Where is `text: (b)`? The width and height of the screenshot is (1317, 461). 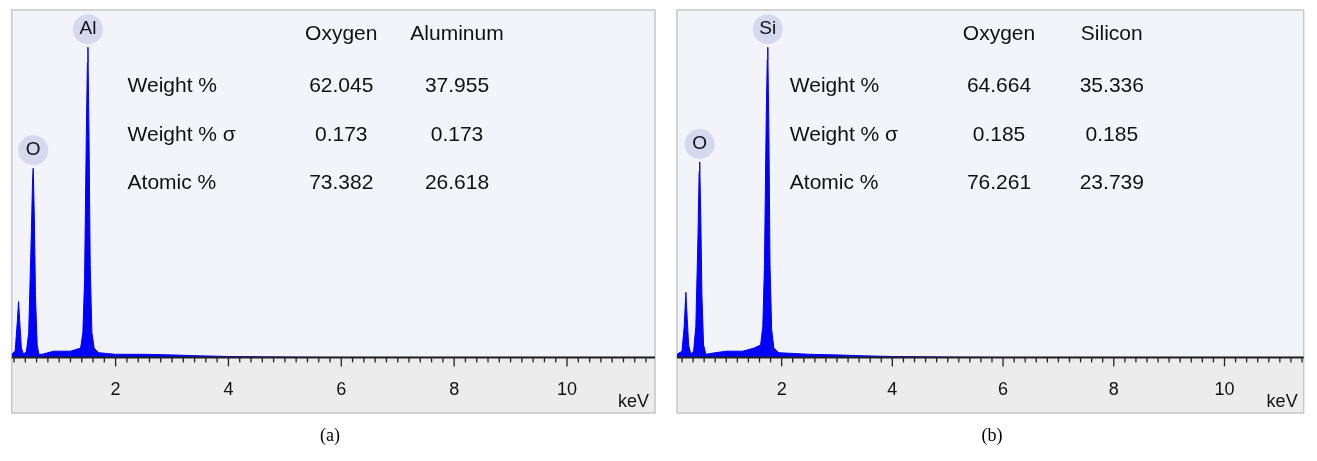 text: (b) is located at coordinates (992, 435).